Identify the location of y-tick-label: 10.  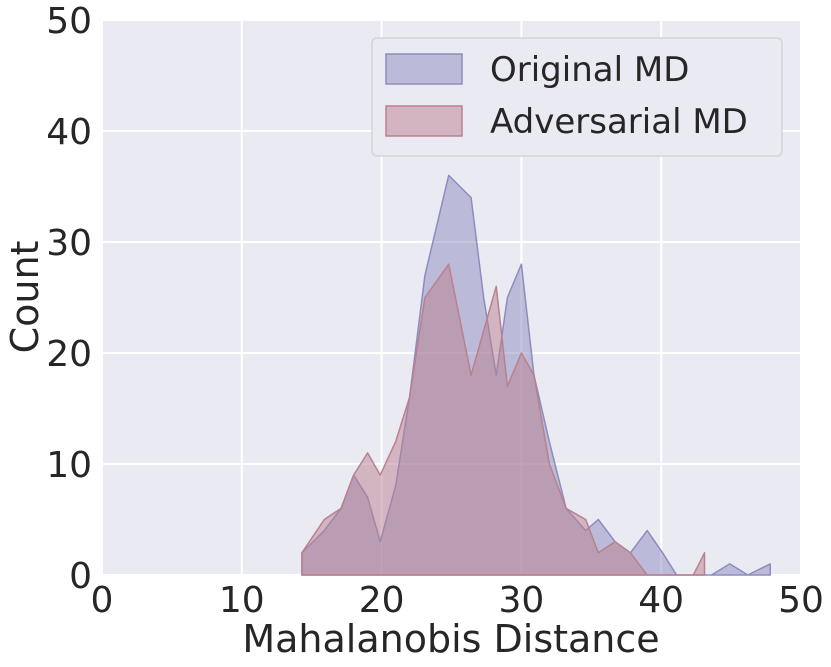
(69, 465).